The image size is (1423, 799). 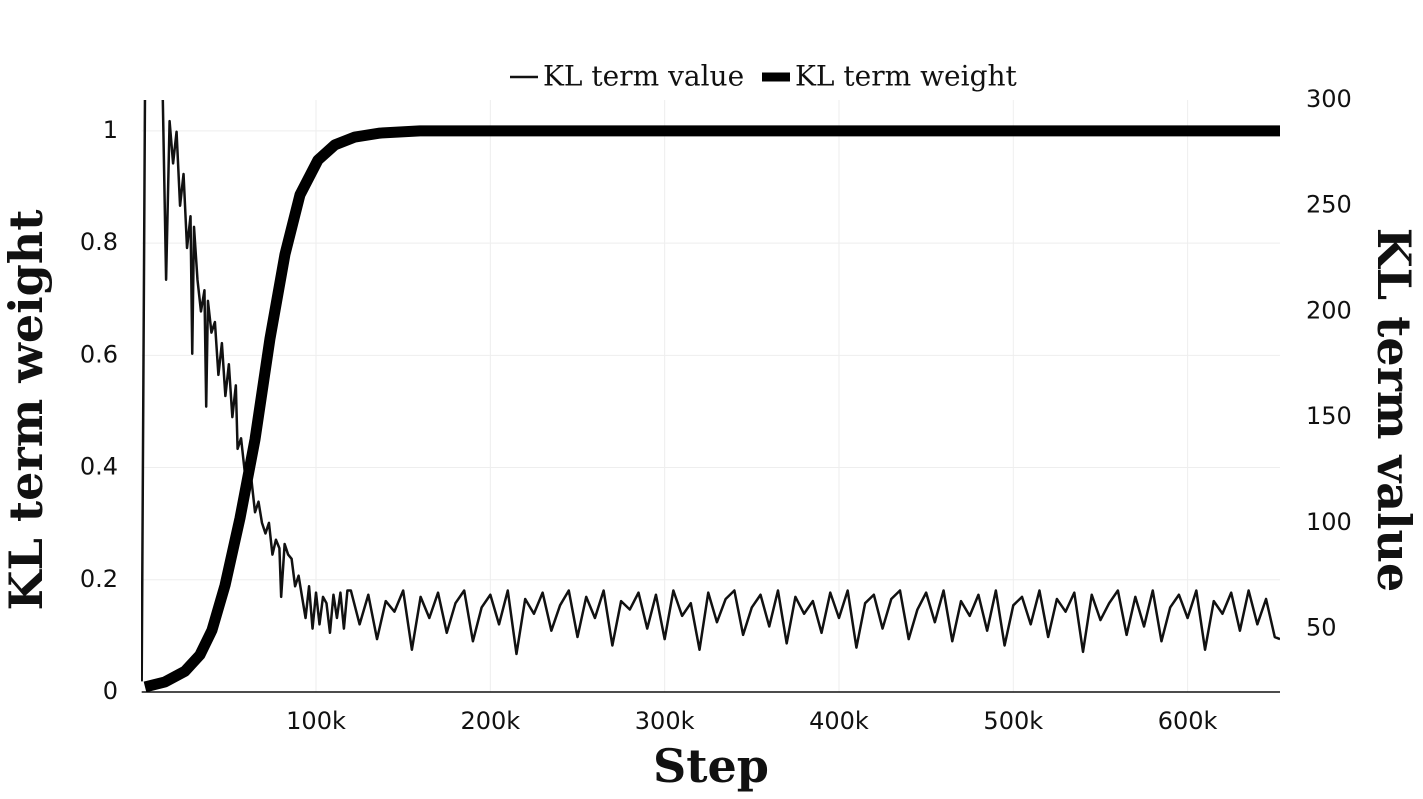 What do you see at coordinates (1329, 416) in the screenshot?
I see `y2-tick-label: 150` at bounding box center [1329, 416].